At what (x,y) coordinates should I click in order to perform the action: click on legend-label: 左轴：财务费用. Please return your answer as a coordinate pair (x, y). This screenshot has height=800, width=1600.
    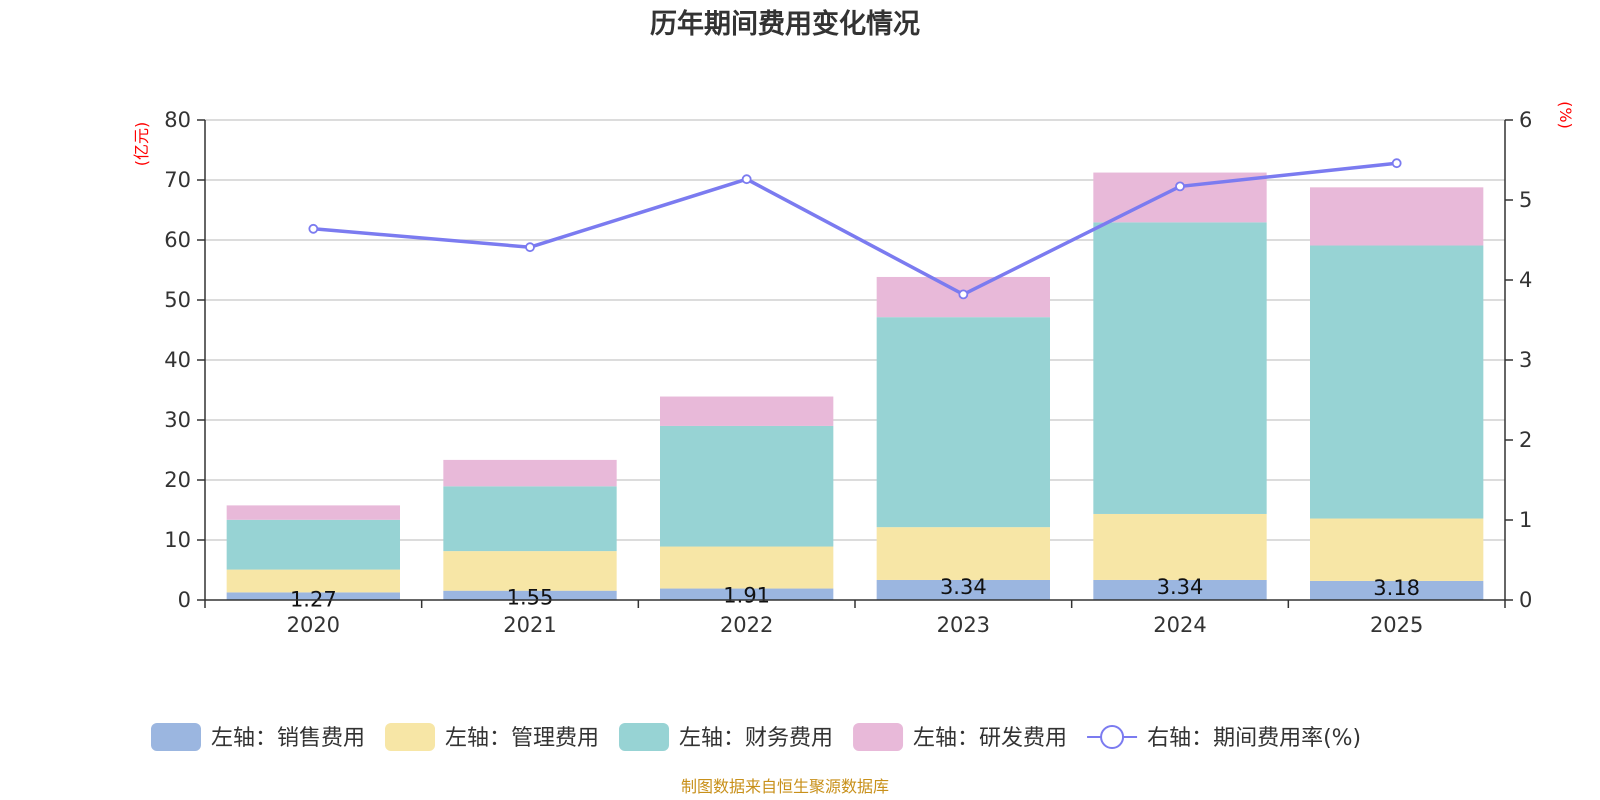
    Looking at the image, I should click on (756, 738).